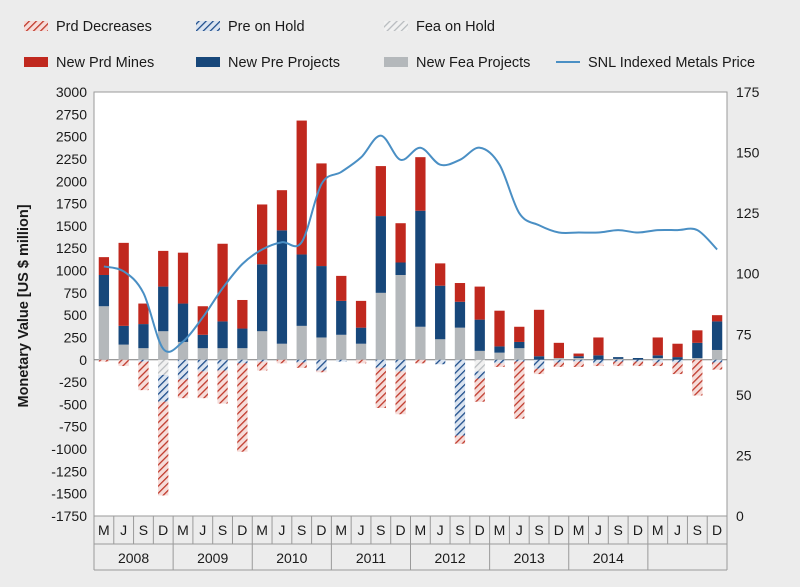 This screenshot has width=800, height=587. Describe the element at coordinates (284, 63) in the screenshot. I see `legend-label-pre_new: New Pre Projects` at that location.